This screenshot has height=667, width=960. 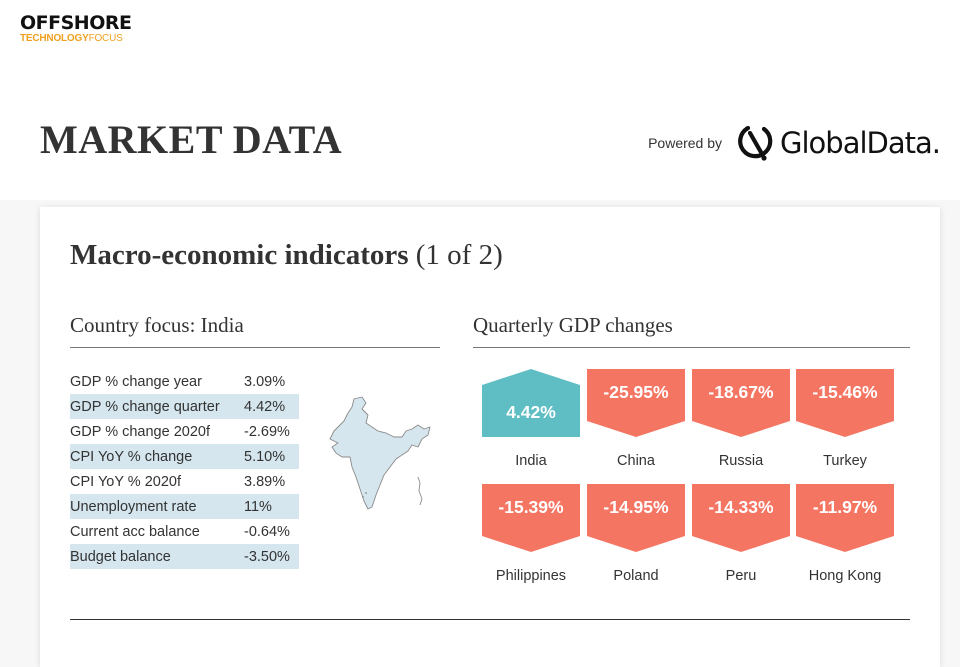 What do you see at coordinates (157, 506) in the screenshot?
I see `indicator-label: Unemployment rate` at bounding box center [157, 506].